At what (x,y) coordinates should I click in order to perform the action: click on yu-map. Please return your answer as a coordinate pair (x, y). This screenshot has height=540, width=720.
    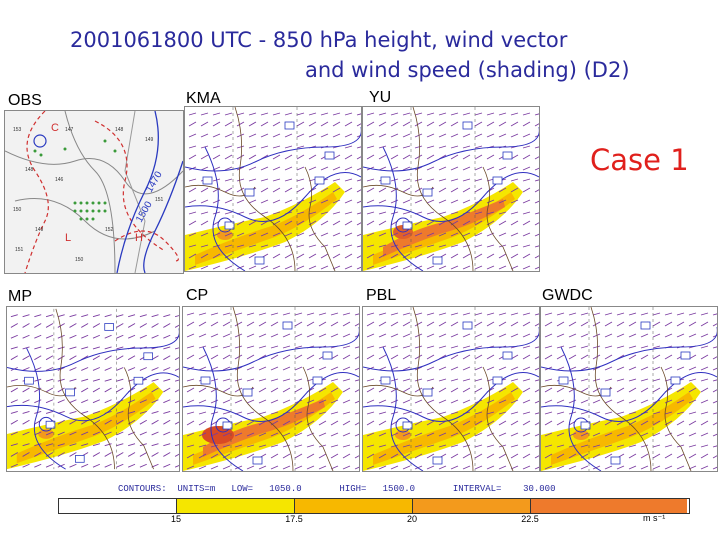
    Looking at the image, I should click on (451, 189).